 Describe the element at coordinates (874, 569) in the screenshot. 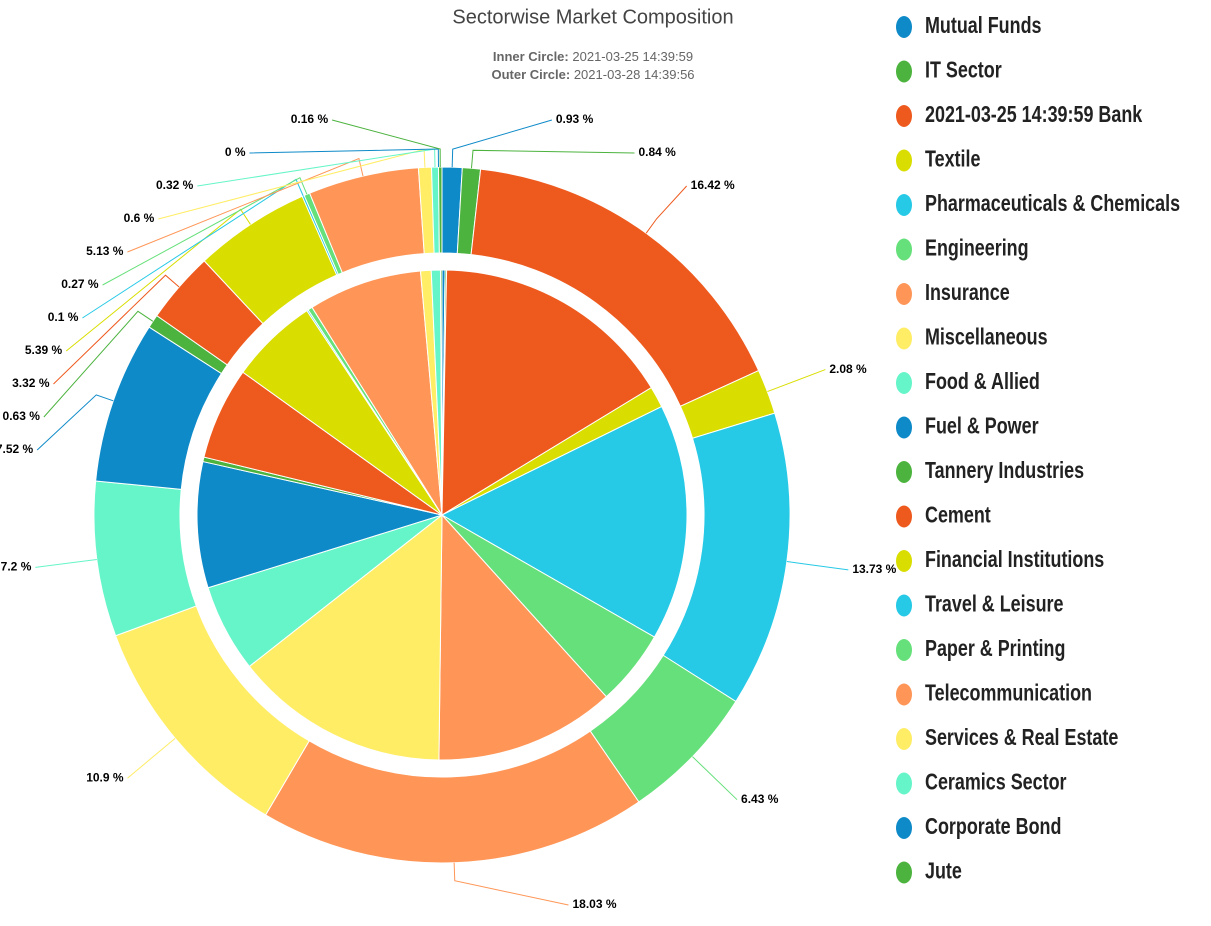

I see `data-label: 13.73 %` at that location.